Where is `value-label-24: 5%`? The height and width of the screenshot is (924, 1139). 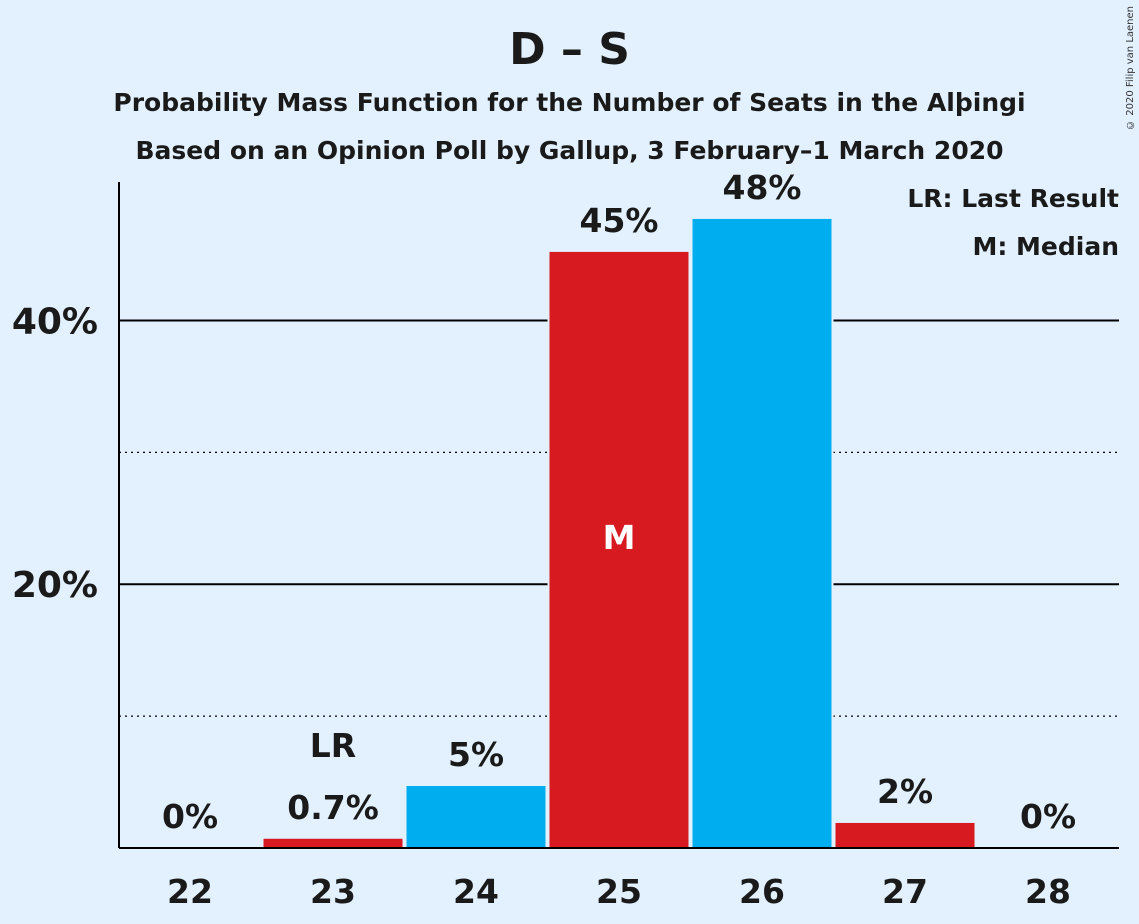
value-label-24: 5% is located at coordinates (476, 754).